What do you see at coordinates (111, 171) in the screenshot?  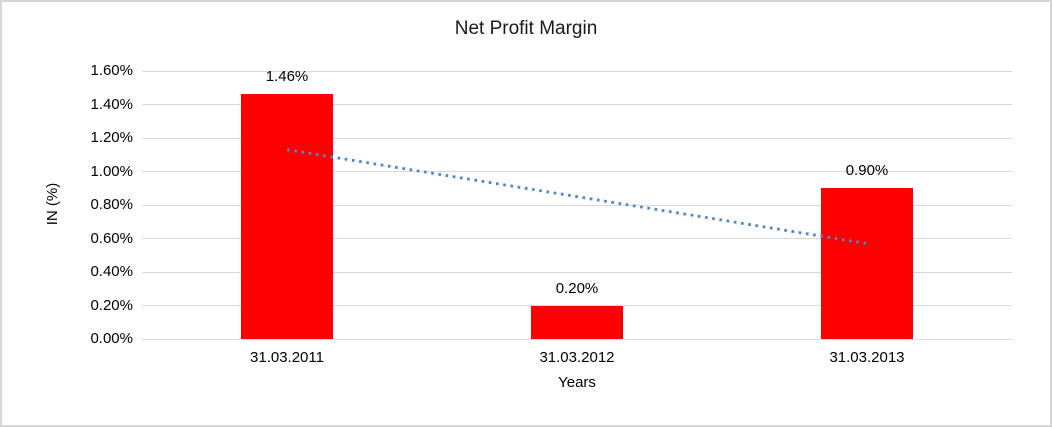 I see `y-tick-label: 1.00%` at bounding box center [111, 171].